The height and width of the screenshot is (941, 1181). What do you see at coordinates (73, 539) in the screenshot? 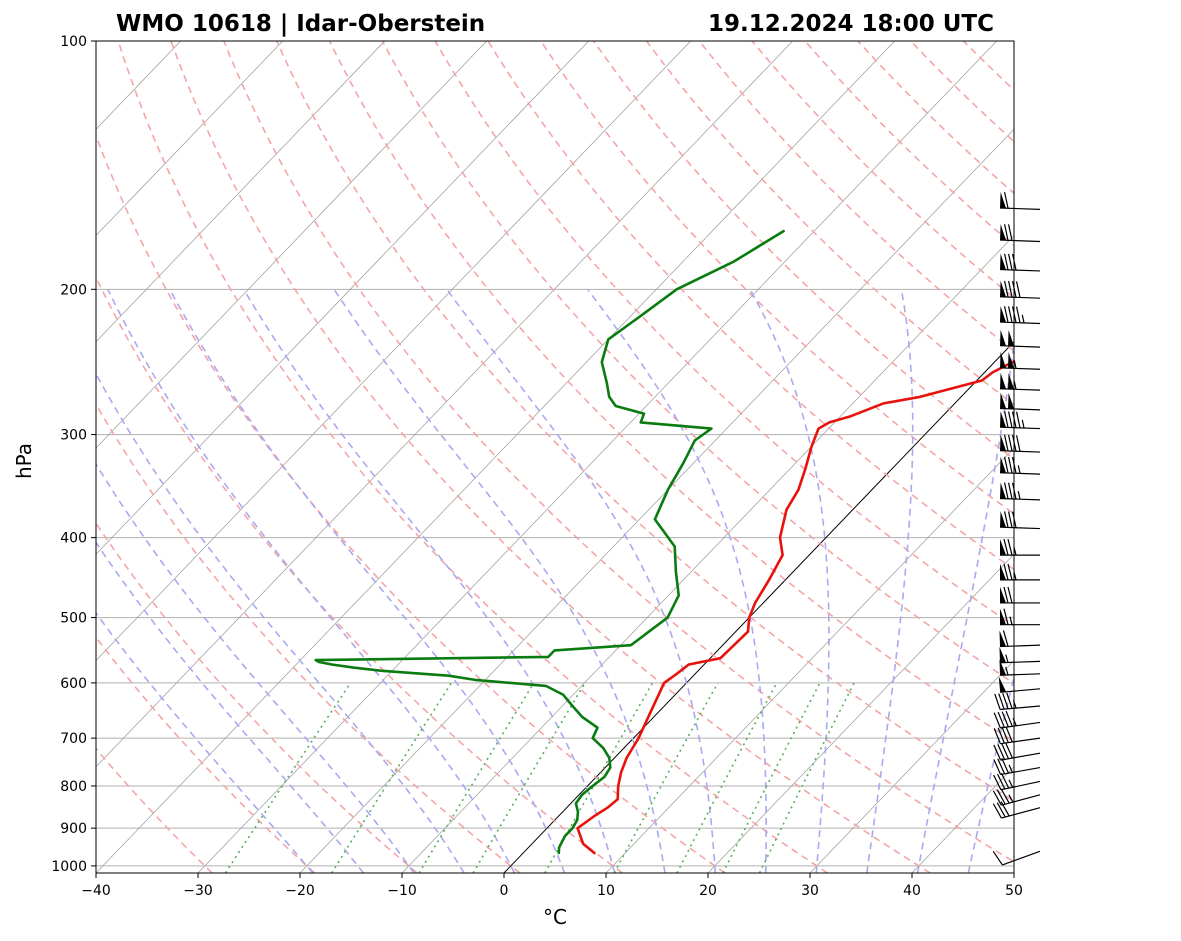
I see `y-tick-label: 400` at bounding box center [73, 539].